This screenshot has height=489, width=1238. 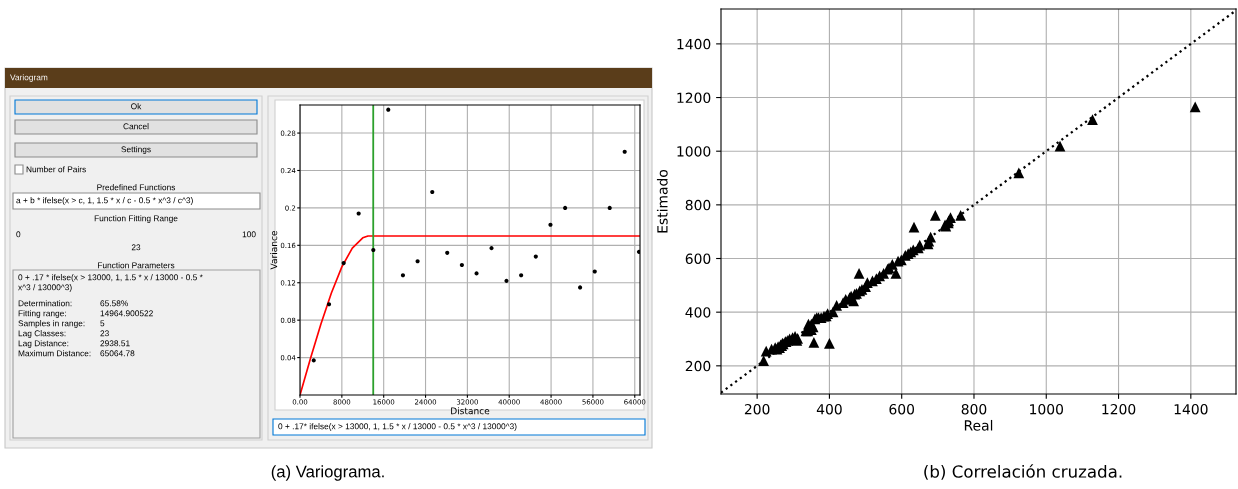 I want to click on text: 100, so click(x=249, y=234).